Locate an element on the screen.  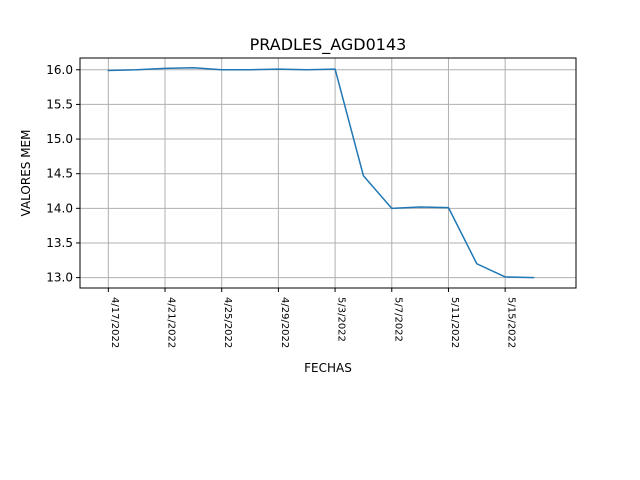
y-tick-label: 14.0 is located at coordinates (59, 208).